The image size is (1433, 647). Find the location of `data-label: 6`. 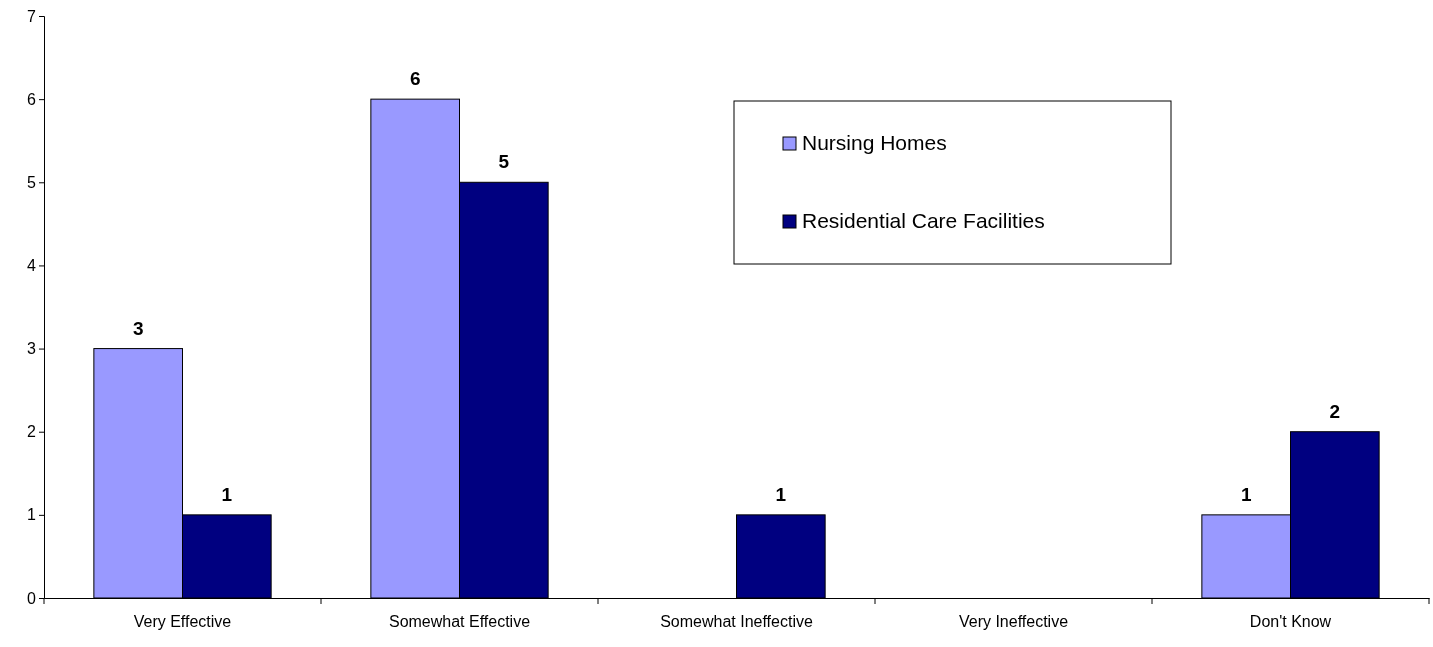

data-label: 6 is located at coordinates (415, 79).